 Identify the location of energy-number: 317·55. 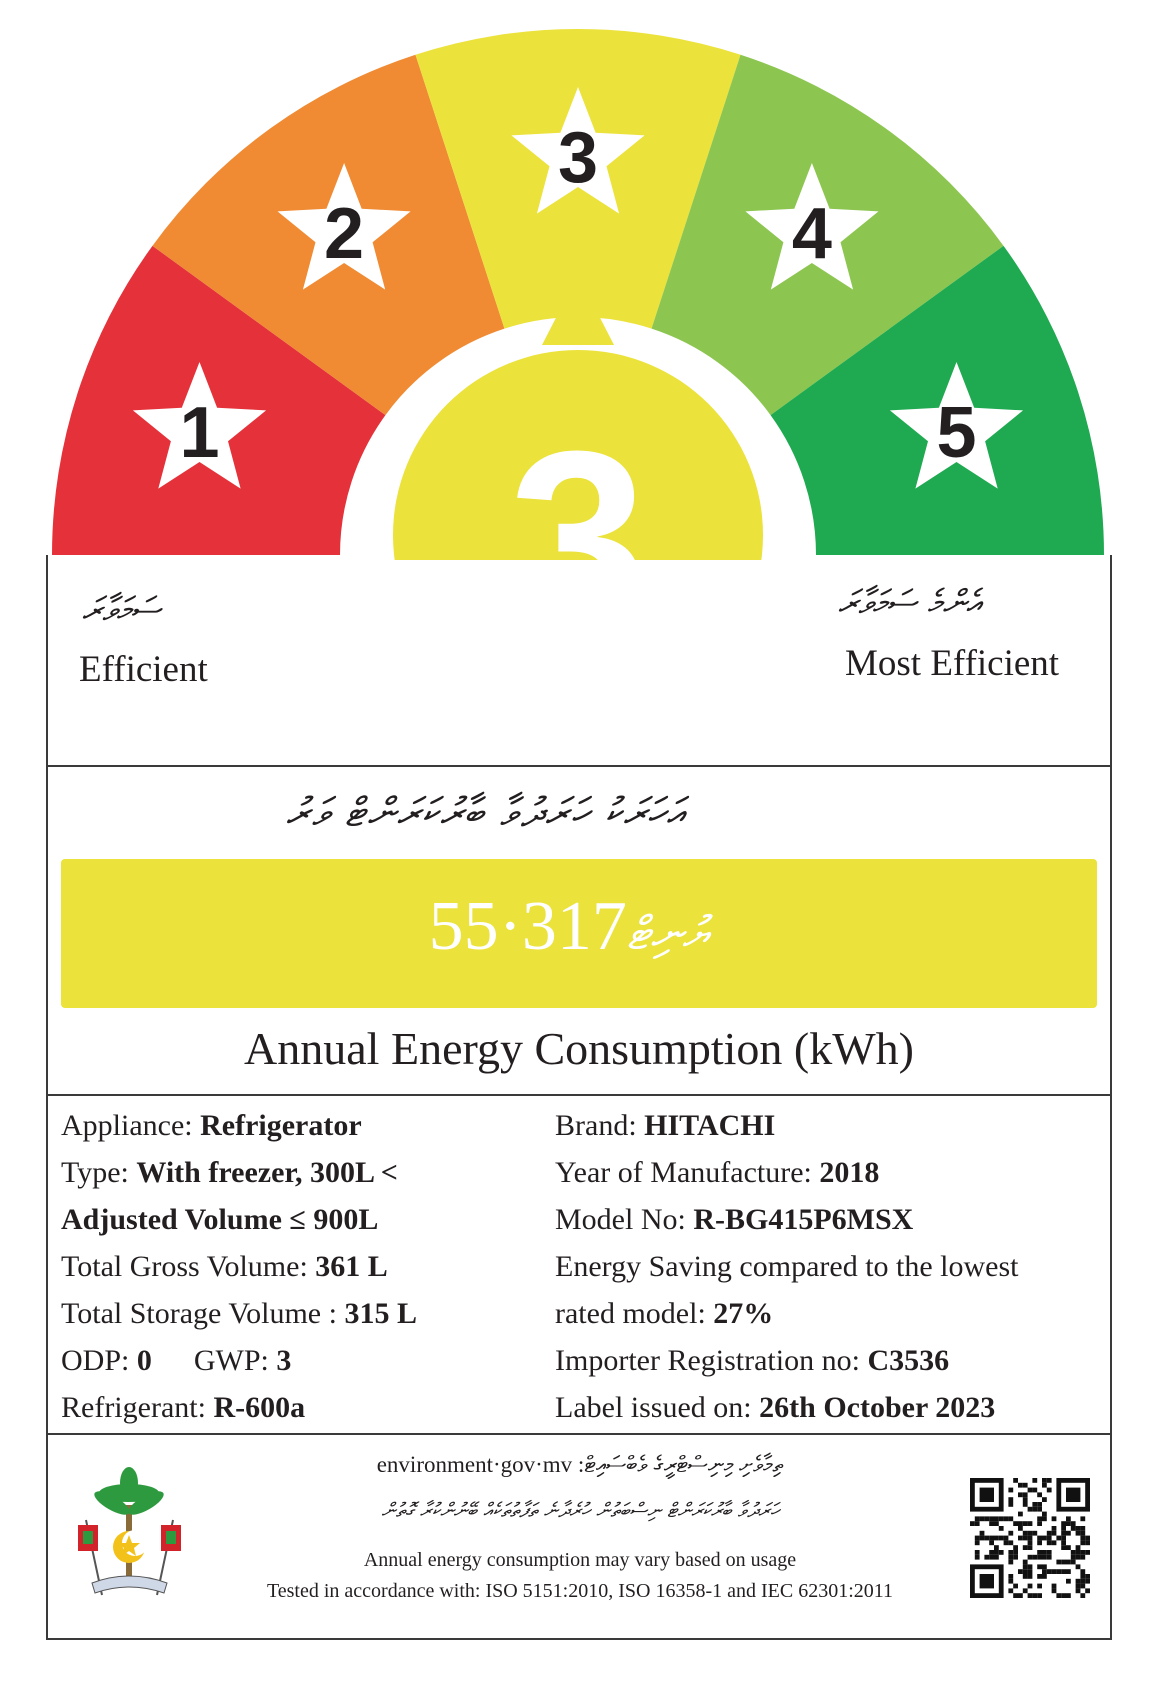
(527, 926).